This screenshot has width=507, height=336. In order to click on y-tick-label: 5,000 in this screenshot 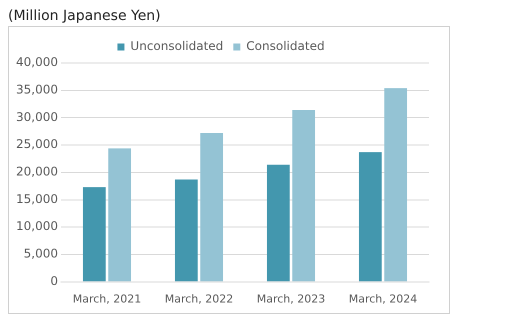, I will do `click(41, 253)`.